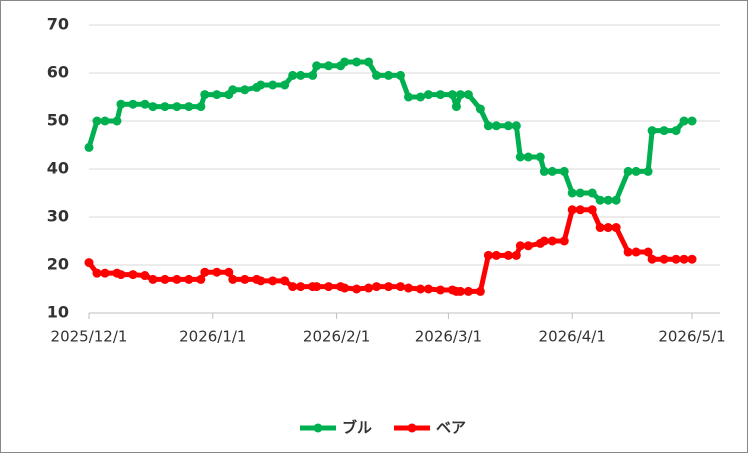 Image resolution: width=748 pixels, height=453 pixels. Describe the element at coordinates (58, 264) in the screenshot. I see `y-tick-label: 20` at that location.